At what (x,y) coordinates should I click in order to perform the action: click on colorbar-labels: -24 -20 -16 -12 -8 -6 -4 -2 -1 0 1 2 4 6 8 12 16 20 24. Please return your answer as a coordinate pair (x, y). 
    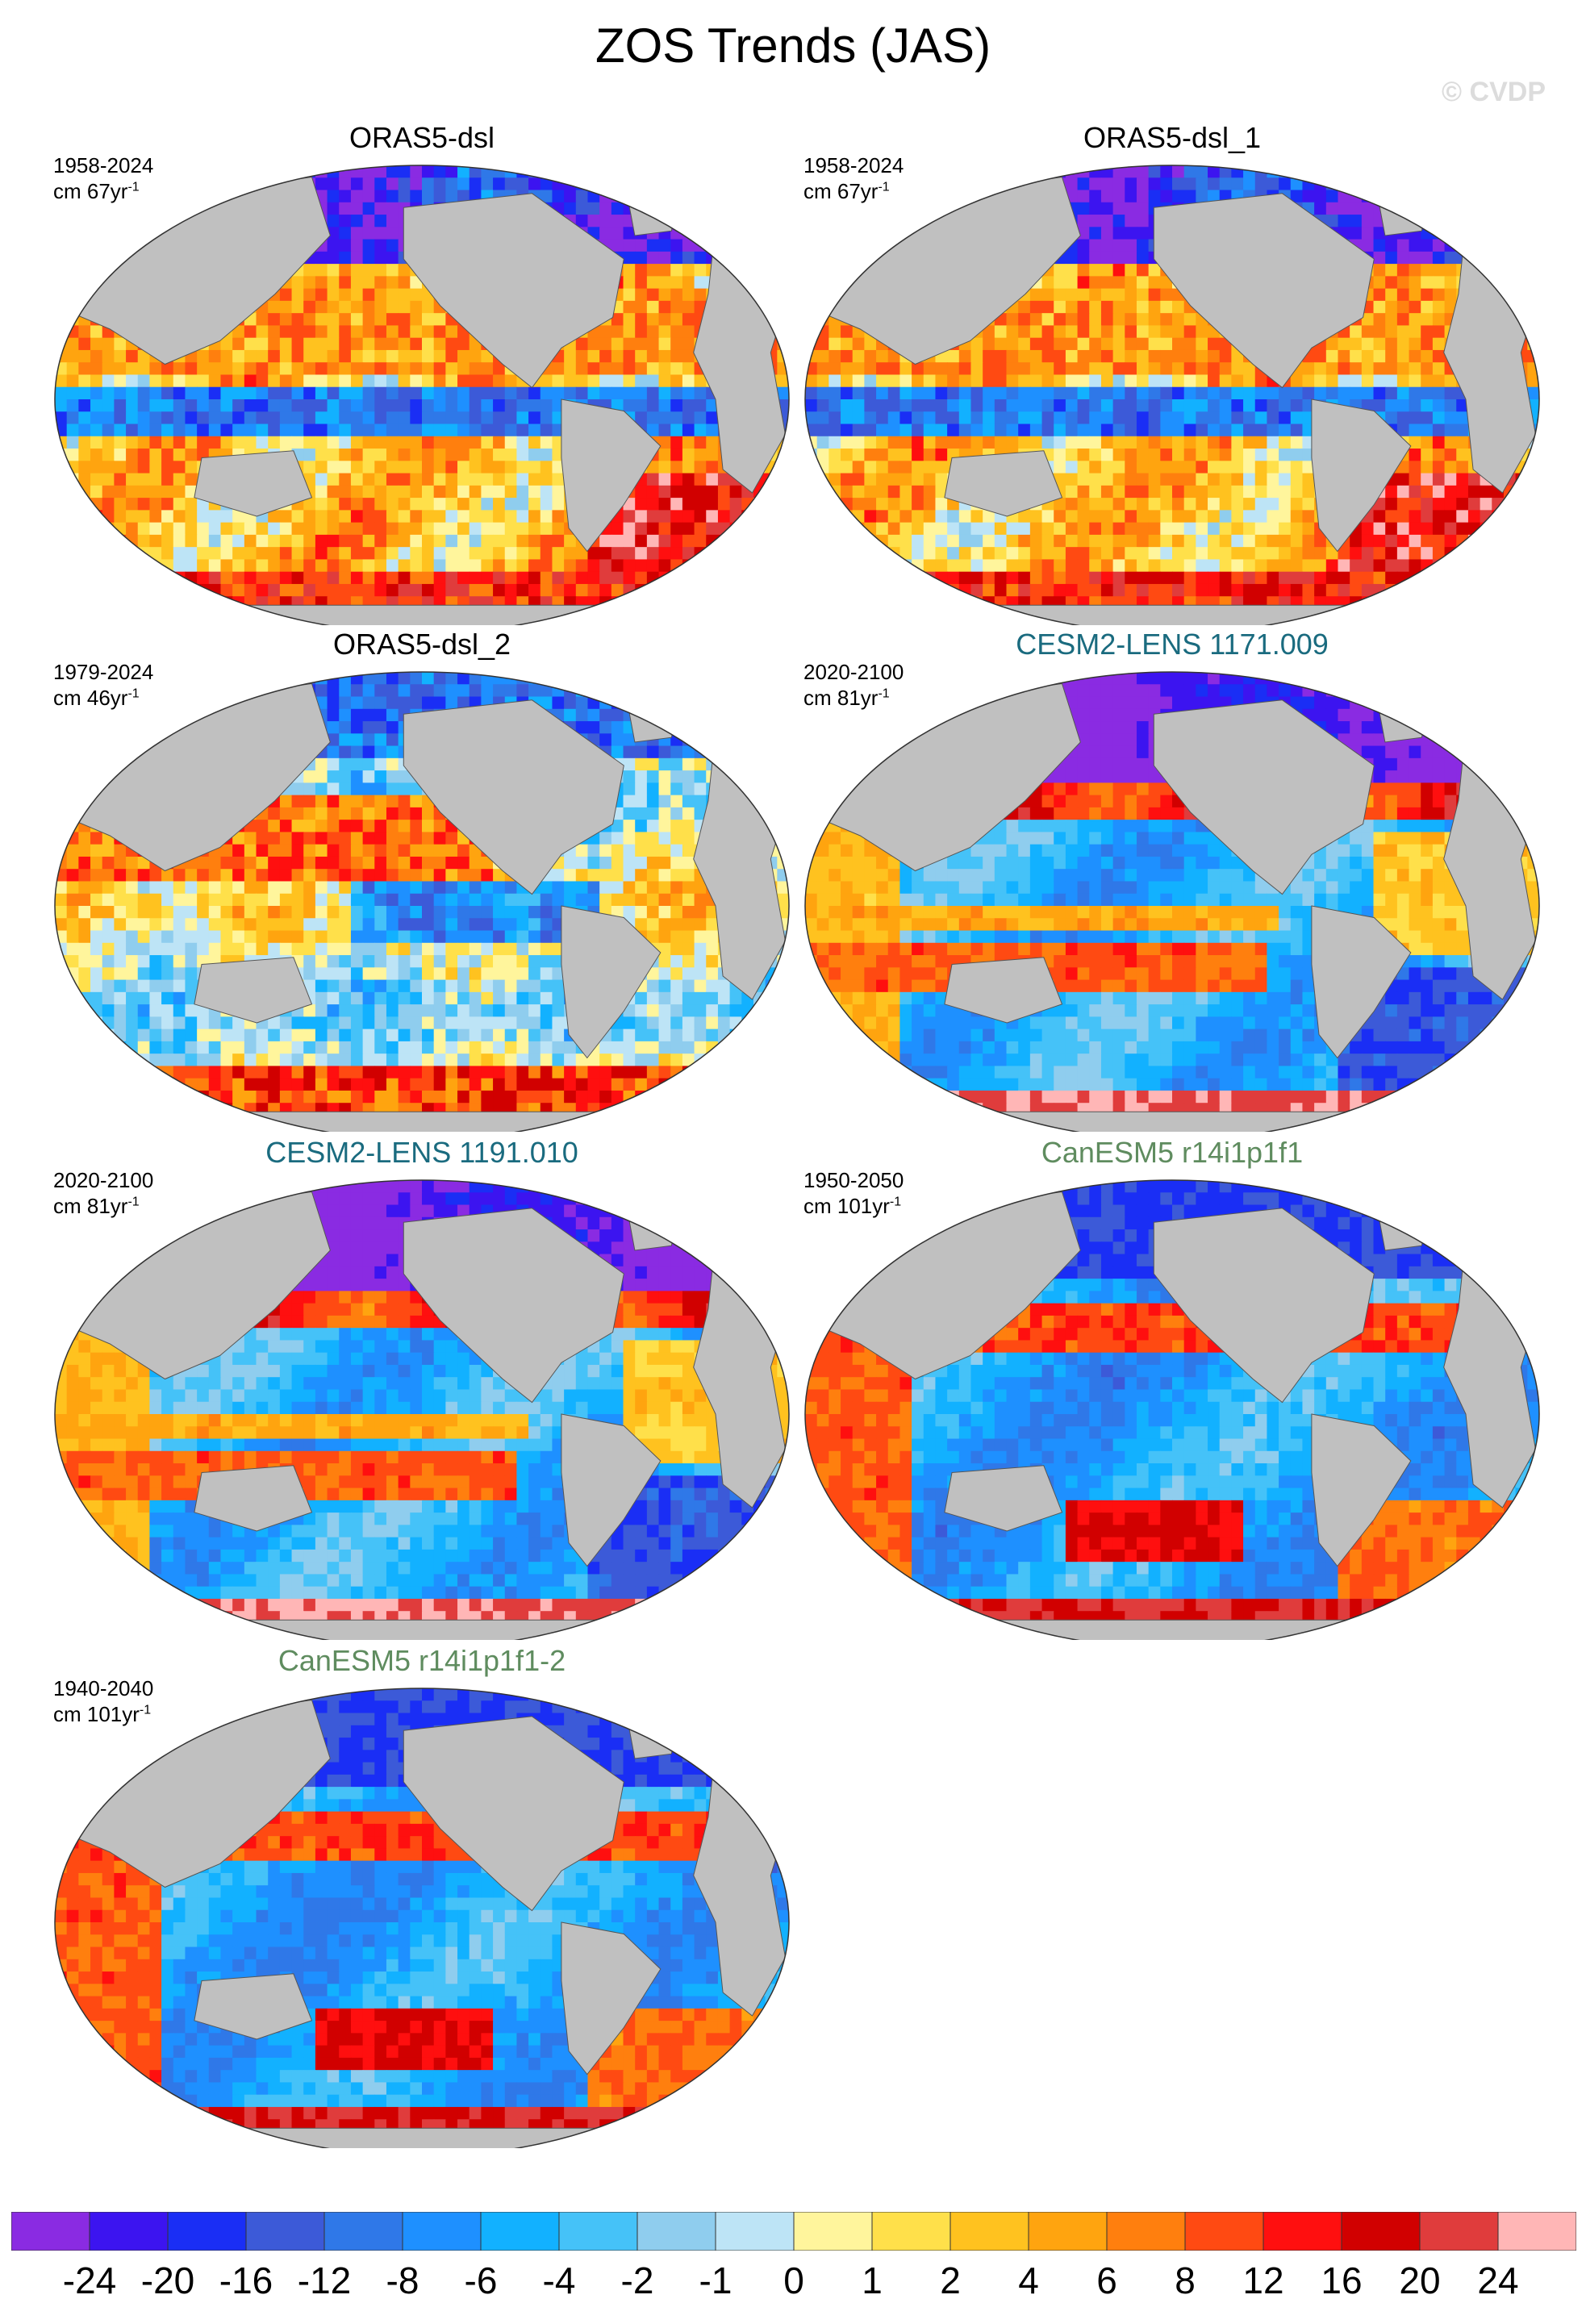
    Looking at the image, I should click on (793, 2283).